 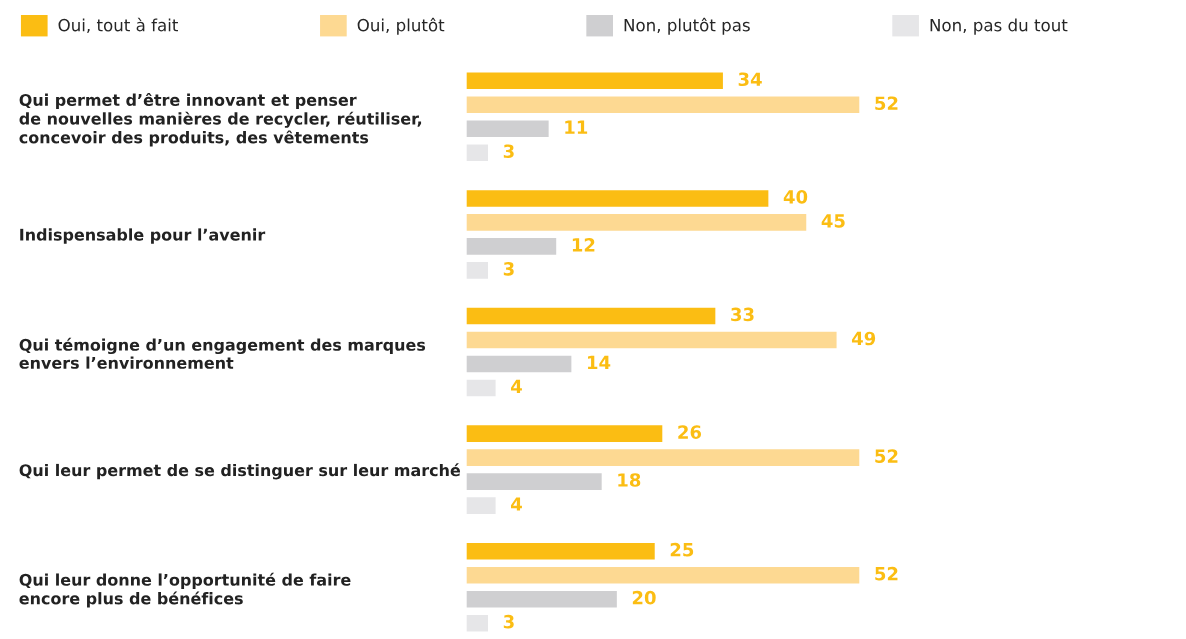 What do you see at coordinates (220, 119) in the screenshot?
I see `y-tick-label: Qui permet d’être innovant et penser de nouvelles manières de recycler, réutiliser, concevoir des produits, des vêtements` at bounding box center [220, 119].